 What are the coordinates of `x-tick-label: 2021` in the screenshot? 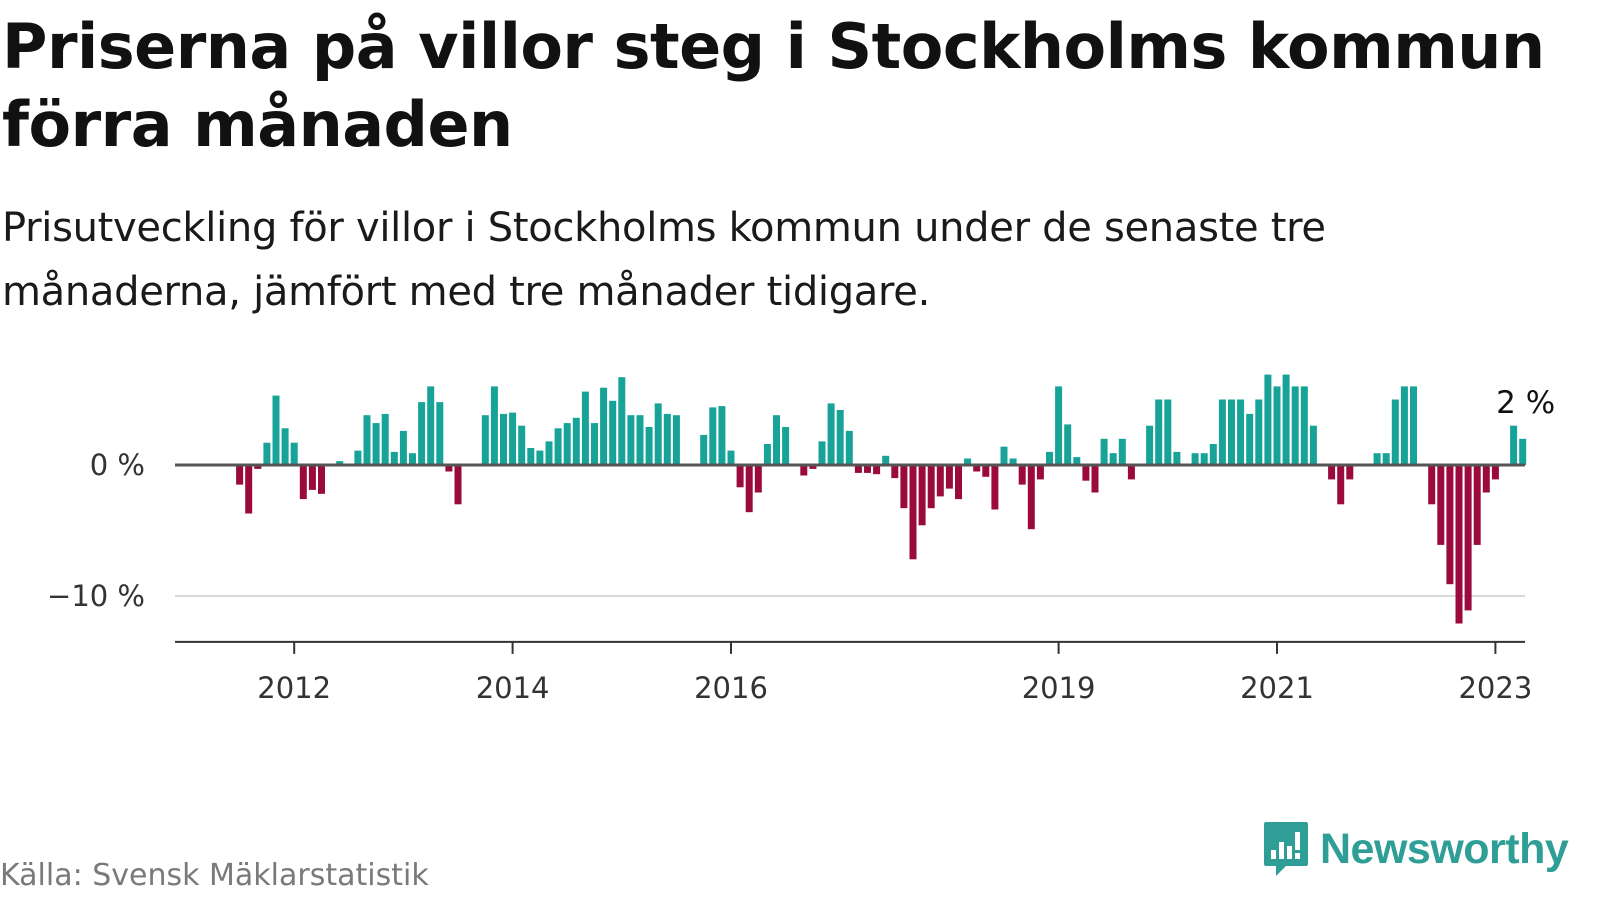 It's located at (1277, 688).